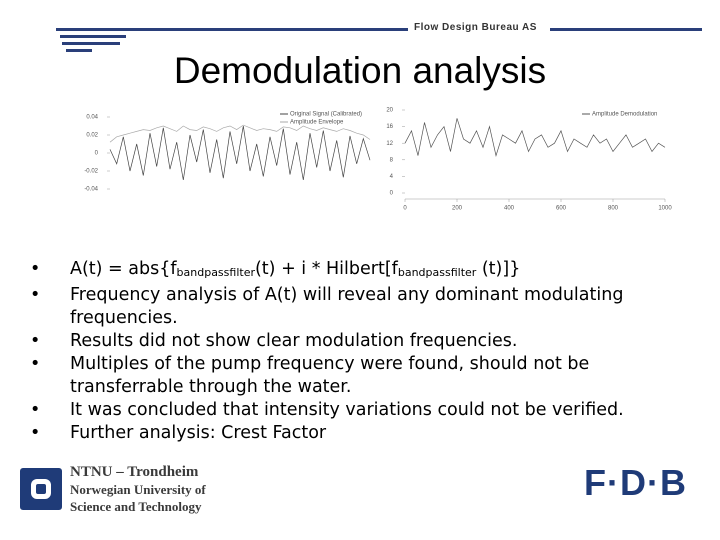 The height and width of the screenshot is (540, 720). Describe the element at coordinates (509, 209) in the screenshot. I see `x-tick-label: 400` at that location.